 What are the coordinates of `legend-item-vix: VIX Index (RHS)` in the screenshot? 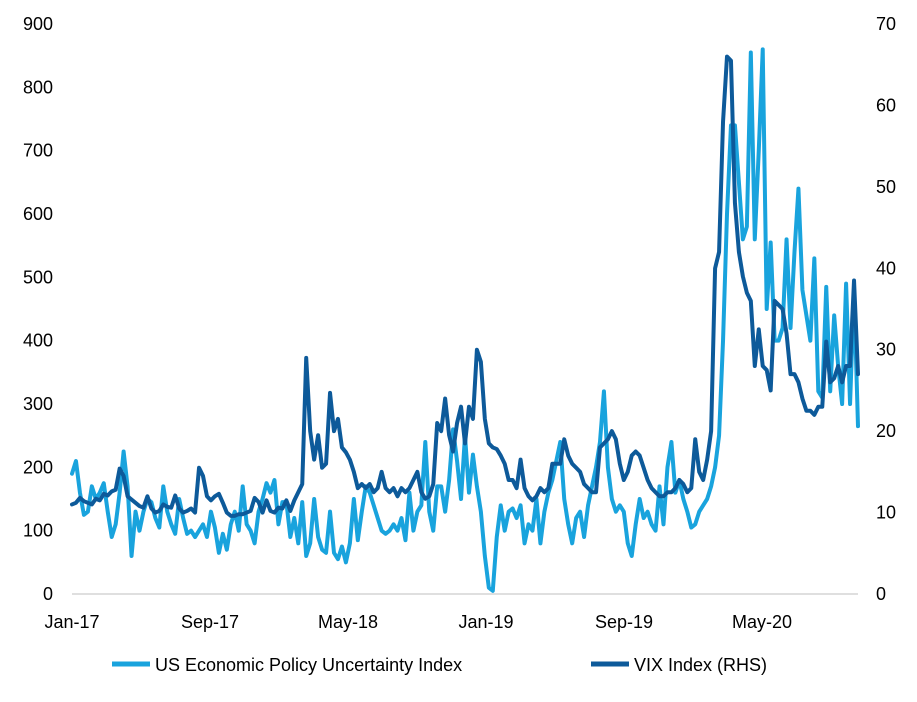 It's located at (679, 665).